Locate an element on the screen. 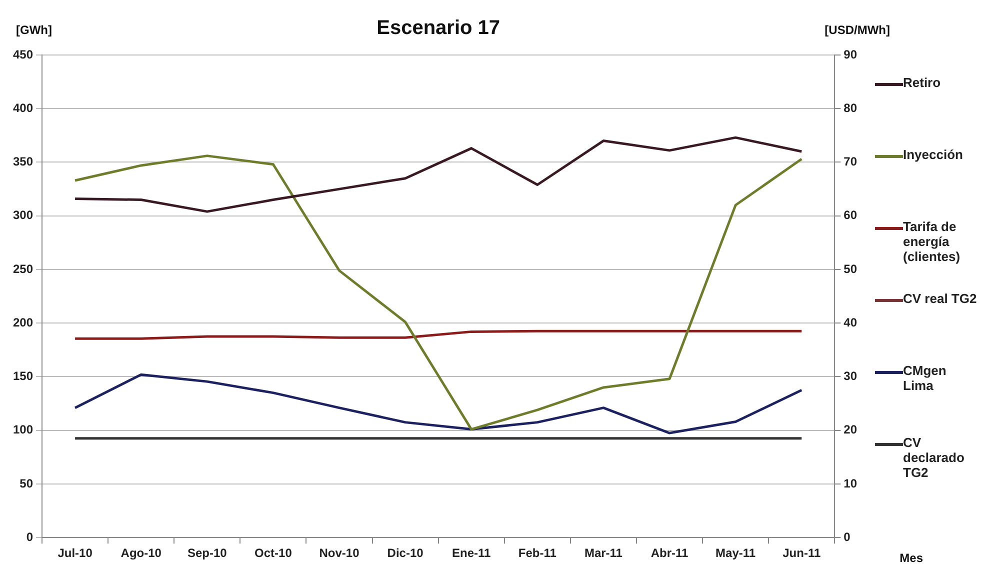  y-tick-label: 400 is located at coordinates (23, 107).